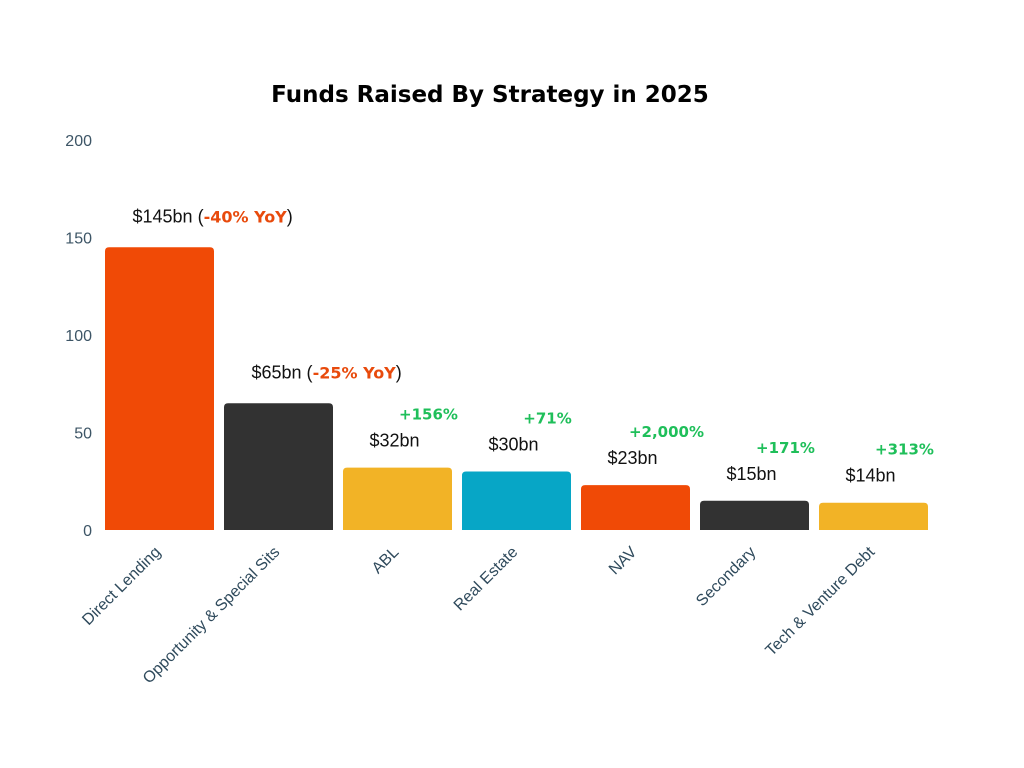 This screenshot has width=1024, height=768. What do you see at coordinates (490, 95) in the screenshot?
I see `chart-title: Funds Raised By Strategy in 2025` at bounding box center [490, 95].